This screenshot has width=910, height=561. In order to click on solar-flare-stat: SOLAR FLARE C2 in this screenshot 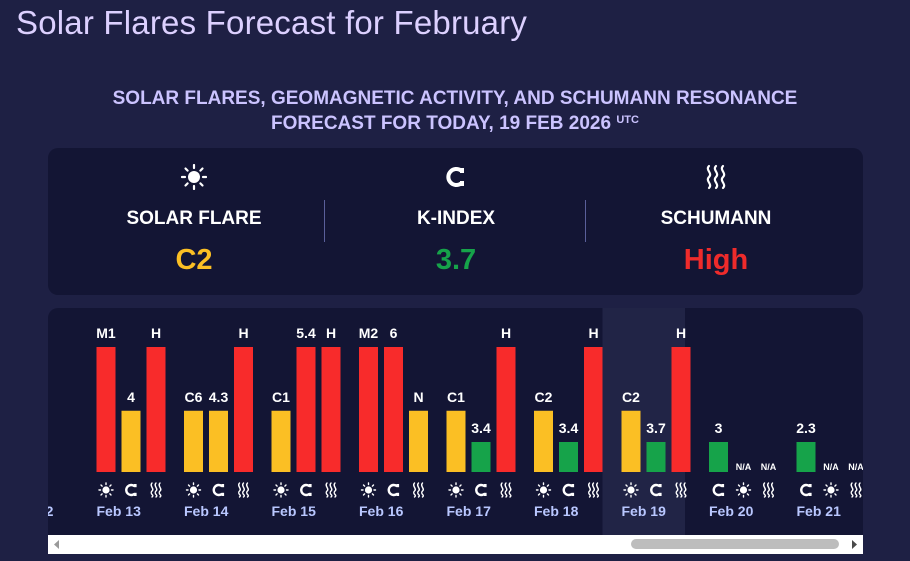, I will do `click(194, 221)`.